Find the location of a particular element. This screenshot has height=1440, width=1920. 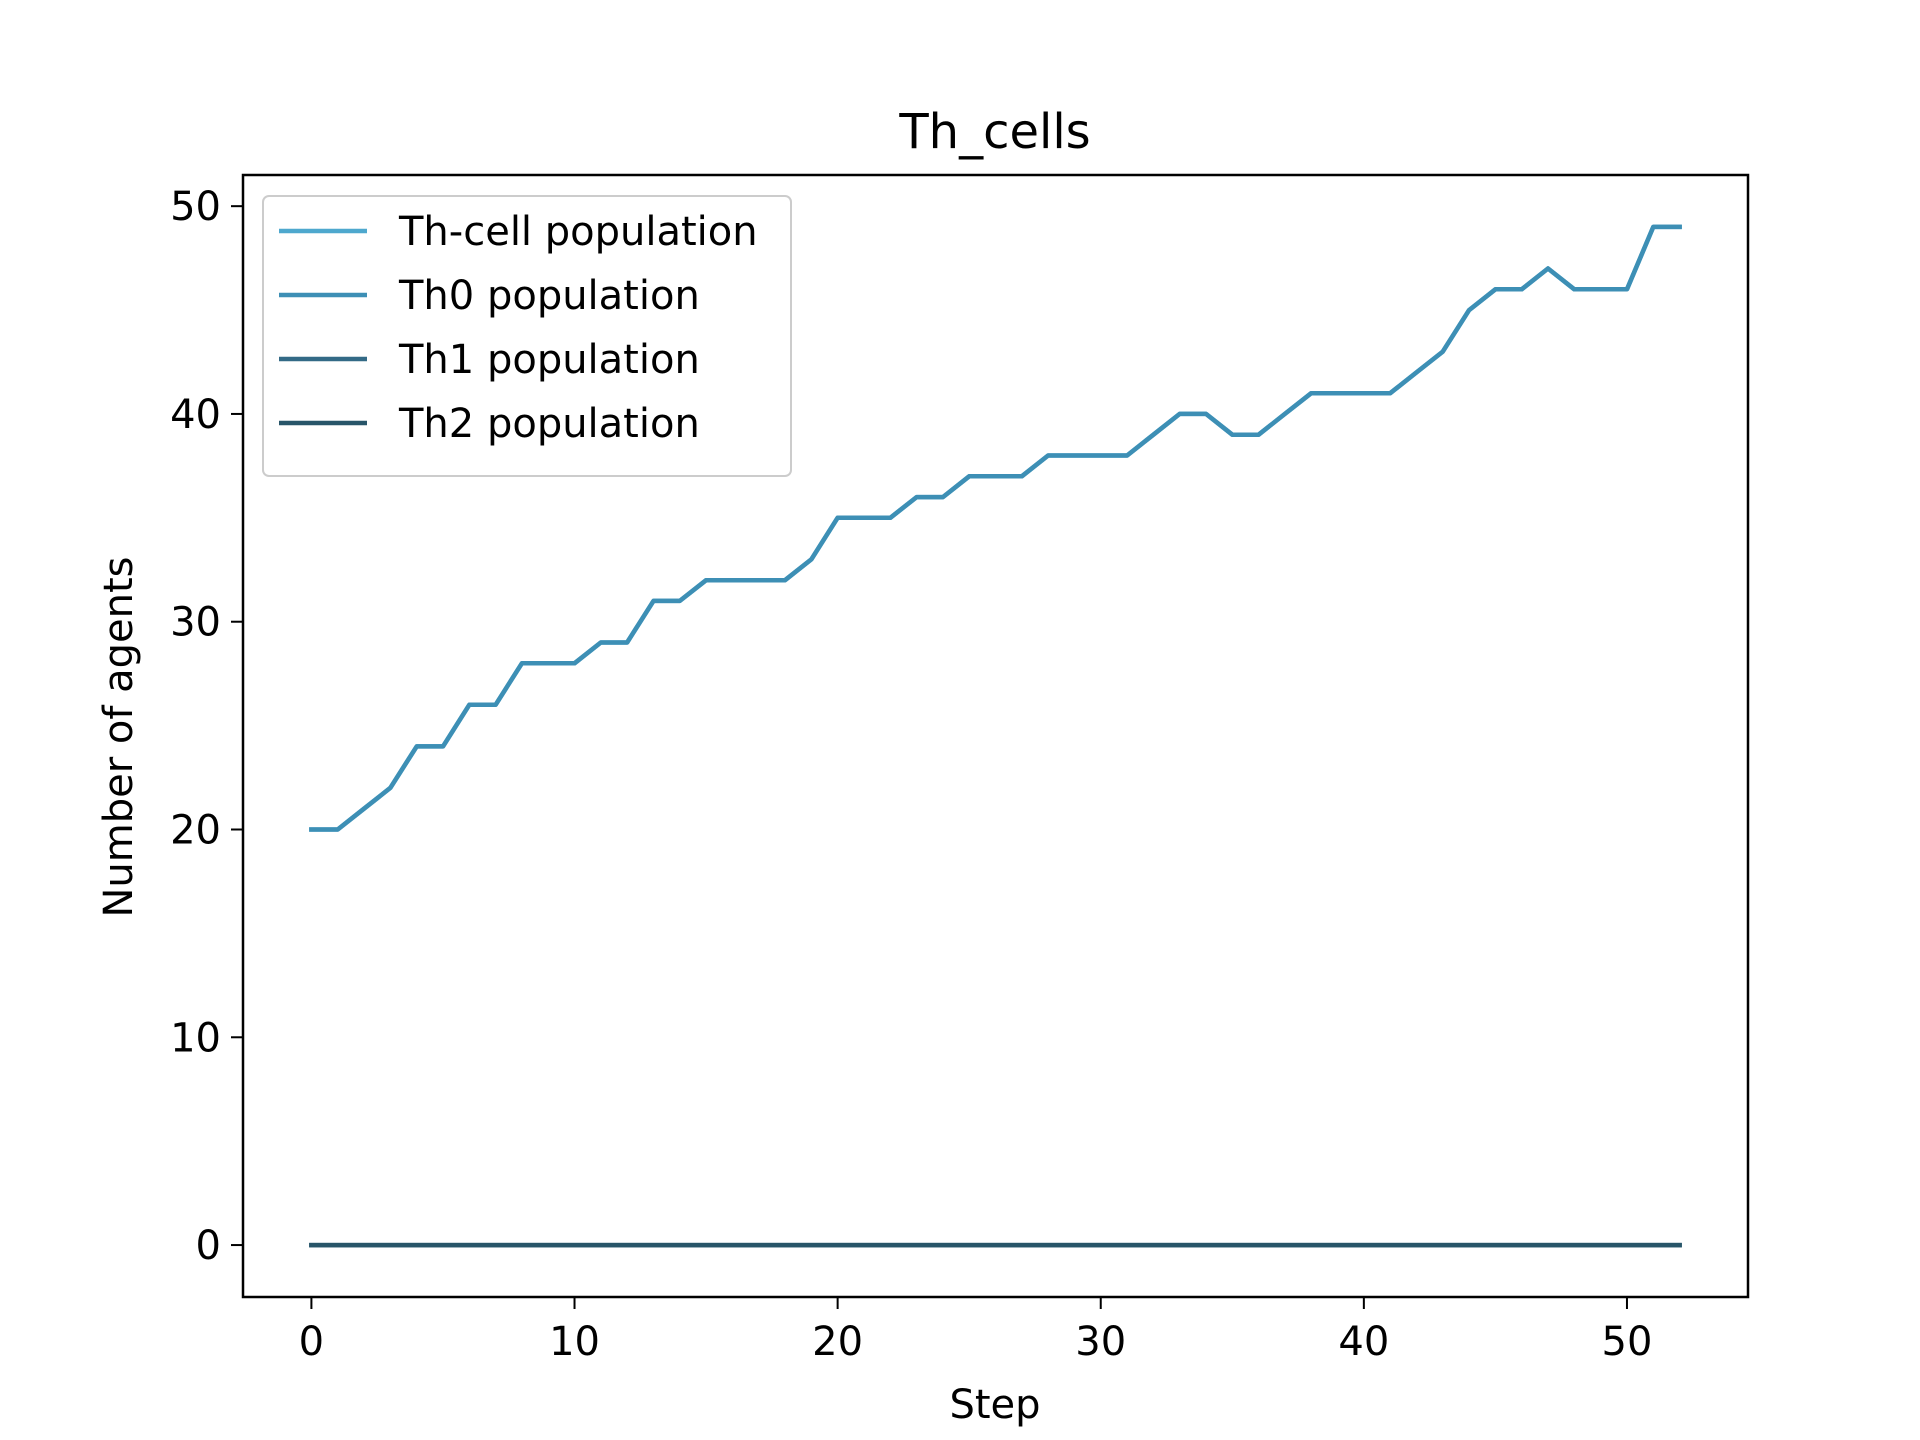

legend-entry-0: Th-cell population is located at coordinates (578, 232).